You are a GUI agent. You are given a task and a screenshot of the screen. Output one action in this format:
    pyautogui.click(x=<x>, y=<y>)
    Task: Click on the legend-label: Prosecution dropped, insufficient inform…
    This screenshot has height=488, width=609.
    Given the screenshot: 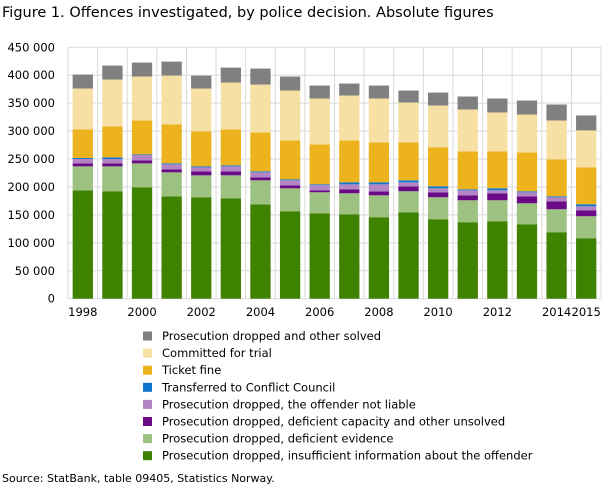 What is the action you would take?
    pyautogui.click(x=347, y=456)
    